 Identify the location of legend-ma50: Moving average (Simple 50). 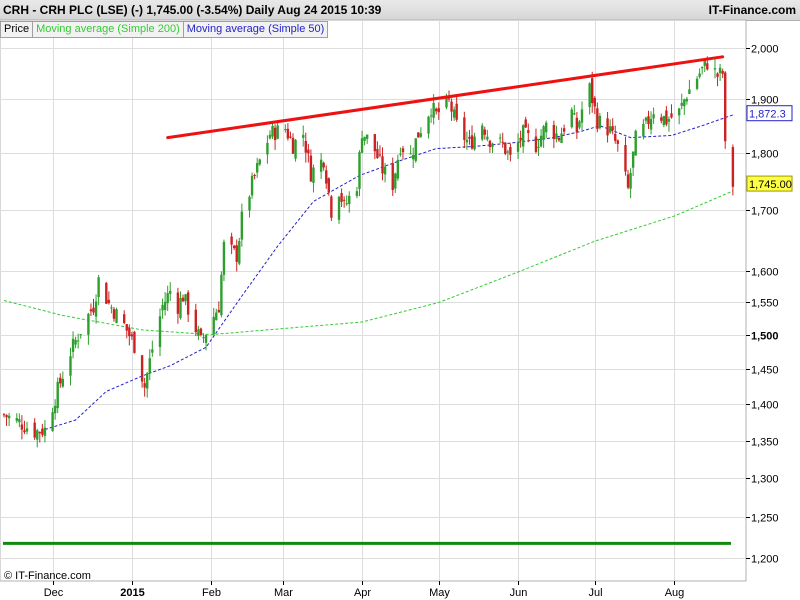
(255, 29).